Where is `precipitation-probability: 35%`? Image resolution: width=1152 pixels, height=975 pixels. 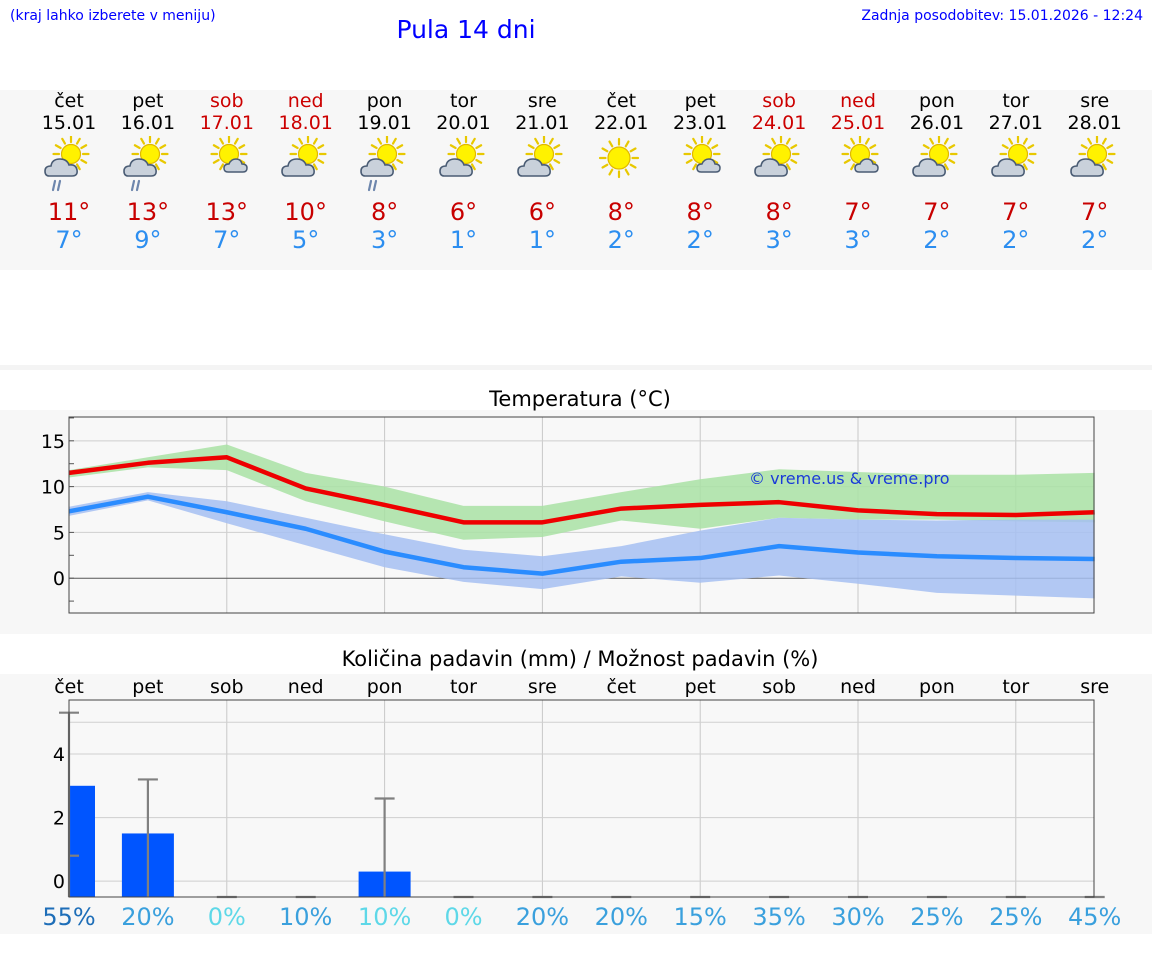 precipitation-probability: 35% is located at coordinates (779, 917).